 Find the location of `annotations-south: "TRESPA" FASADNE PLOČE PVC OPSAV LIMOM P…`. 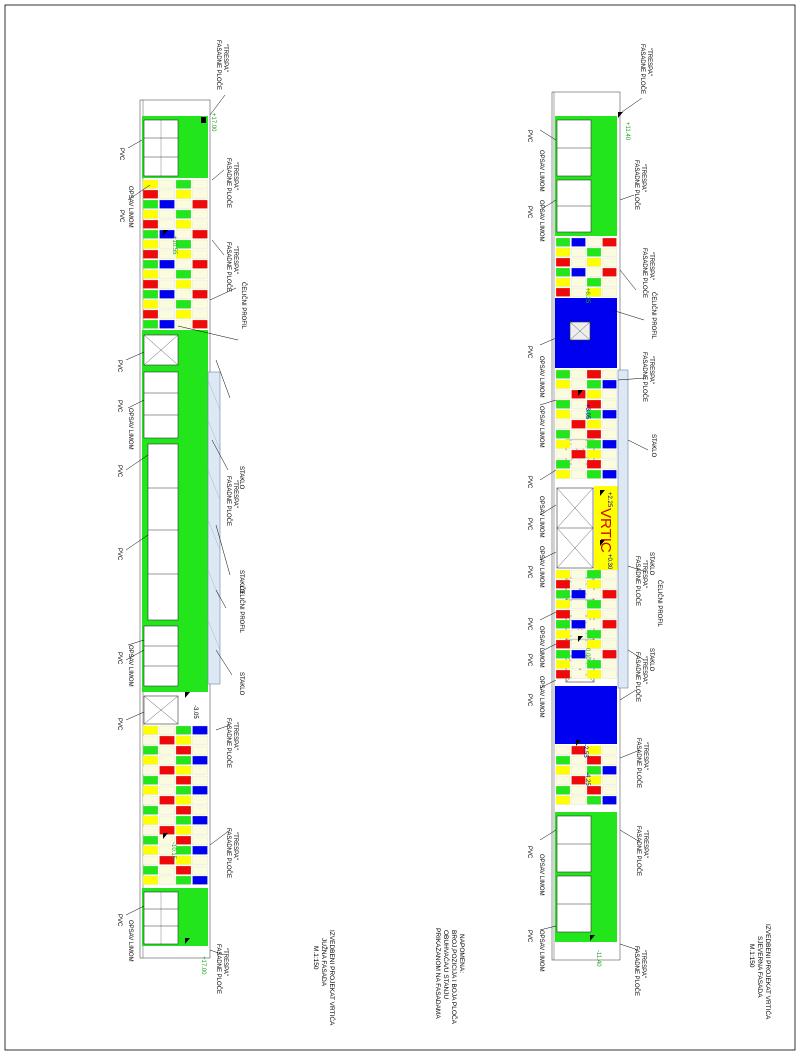

annotations-south: "TRESPA" FASADNE PLOČE PVC OPSAV LIMOM P… is located at coordinates (181, 517).